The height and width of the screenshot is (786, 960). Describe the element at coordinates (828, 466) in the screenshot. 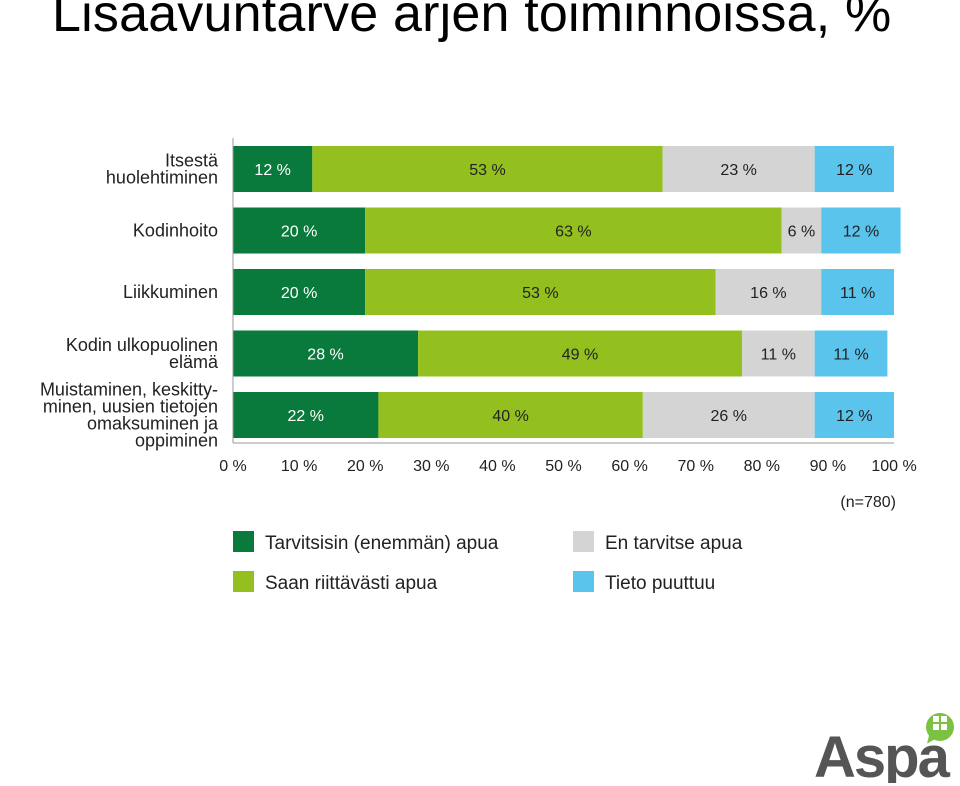

I see `x-tick-label: 90 %` at that location.